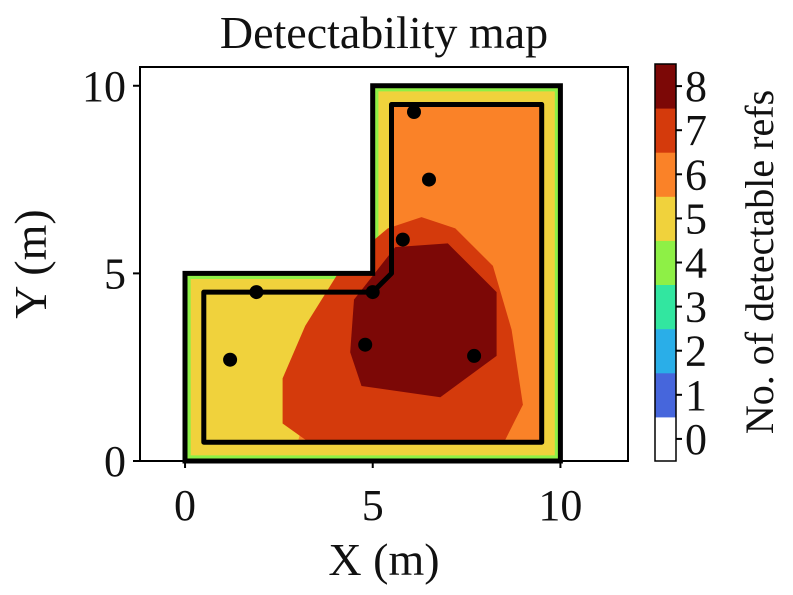 This screenshot has height=595, width=793. I want to click on colorbar-tick-label: 8, so click(696, 86).